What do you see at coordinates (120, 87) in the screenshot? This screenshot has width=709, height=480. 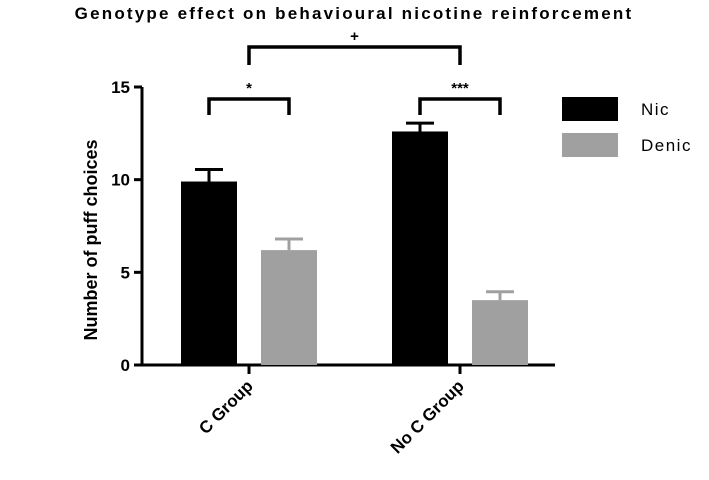 I see `y-tick-label: 15` at bounding box center [120, 87].